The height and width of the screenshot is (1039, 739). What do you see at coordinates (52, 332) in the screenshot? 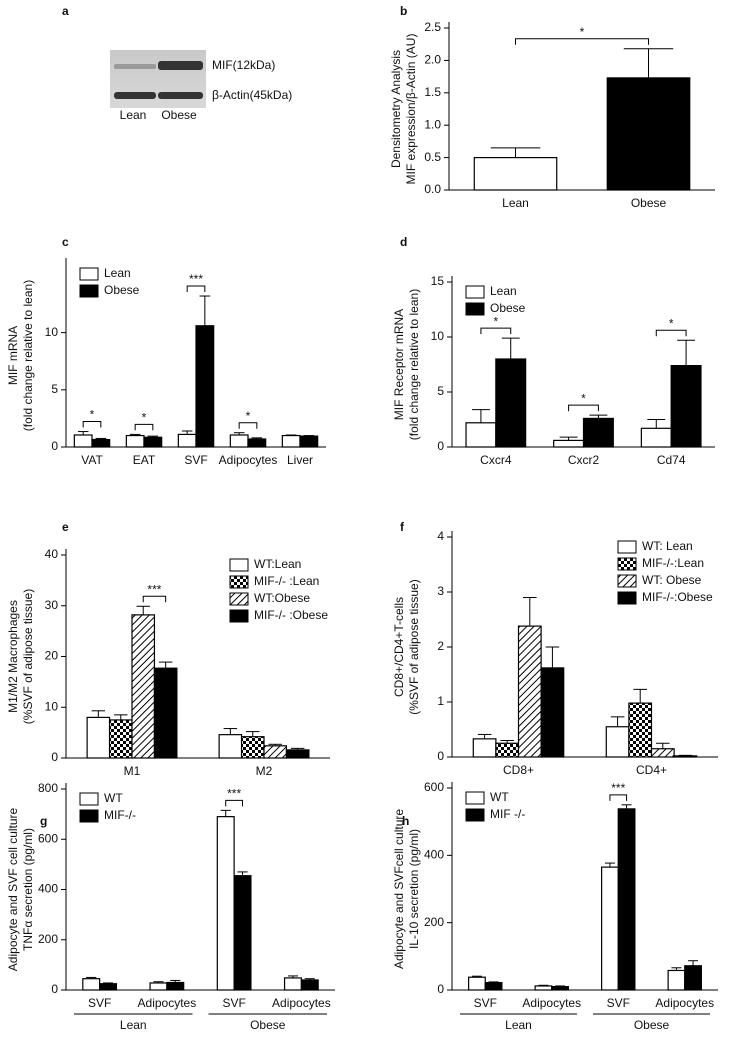
I see `y-tick-label: 10` at bounding box center [52, 332].